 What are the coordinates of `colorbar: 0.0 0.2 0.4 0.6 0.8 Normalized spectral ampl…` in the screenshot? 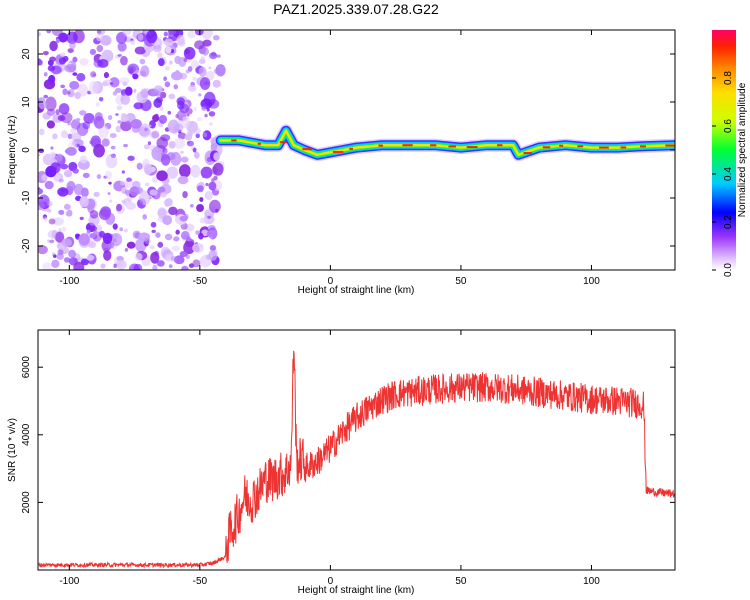 It's located at (730, 153).